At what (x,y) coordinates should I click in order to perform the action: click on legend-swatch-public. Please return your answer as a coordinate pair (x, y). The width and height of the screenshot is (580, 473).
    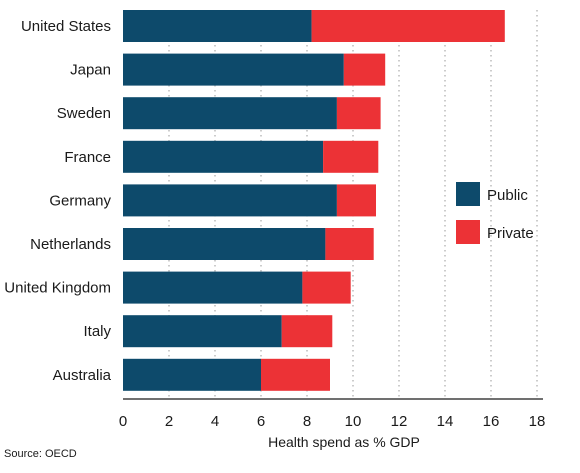
    Looking at the image, I should click on (468, 194).